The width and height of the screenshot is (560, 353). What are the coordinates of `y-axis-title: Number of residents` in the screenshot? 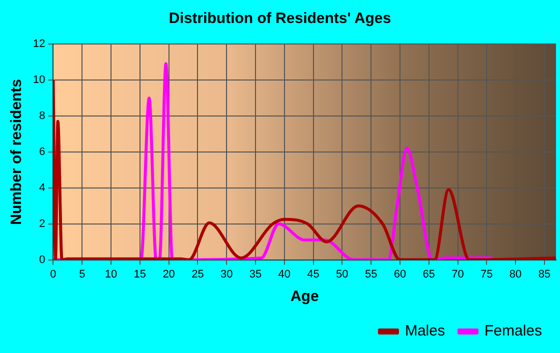 It's located at (17, 151).